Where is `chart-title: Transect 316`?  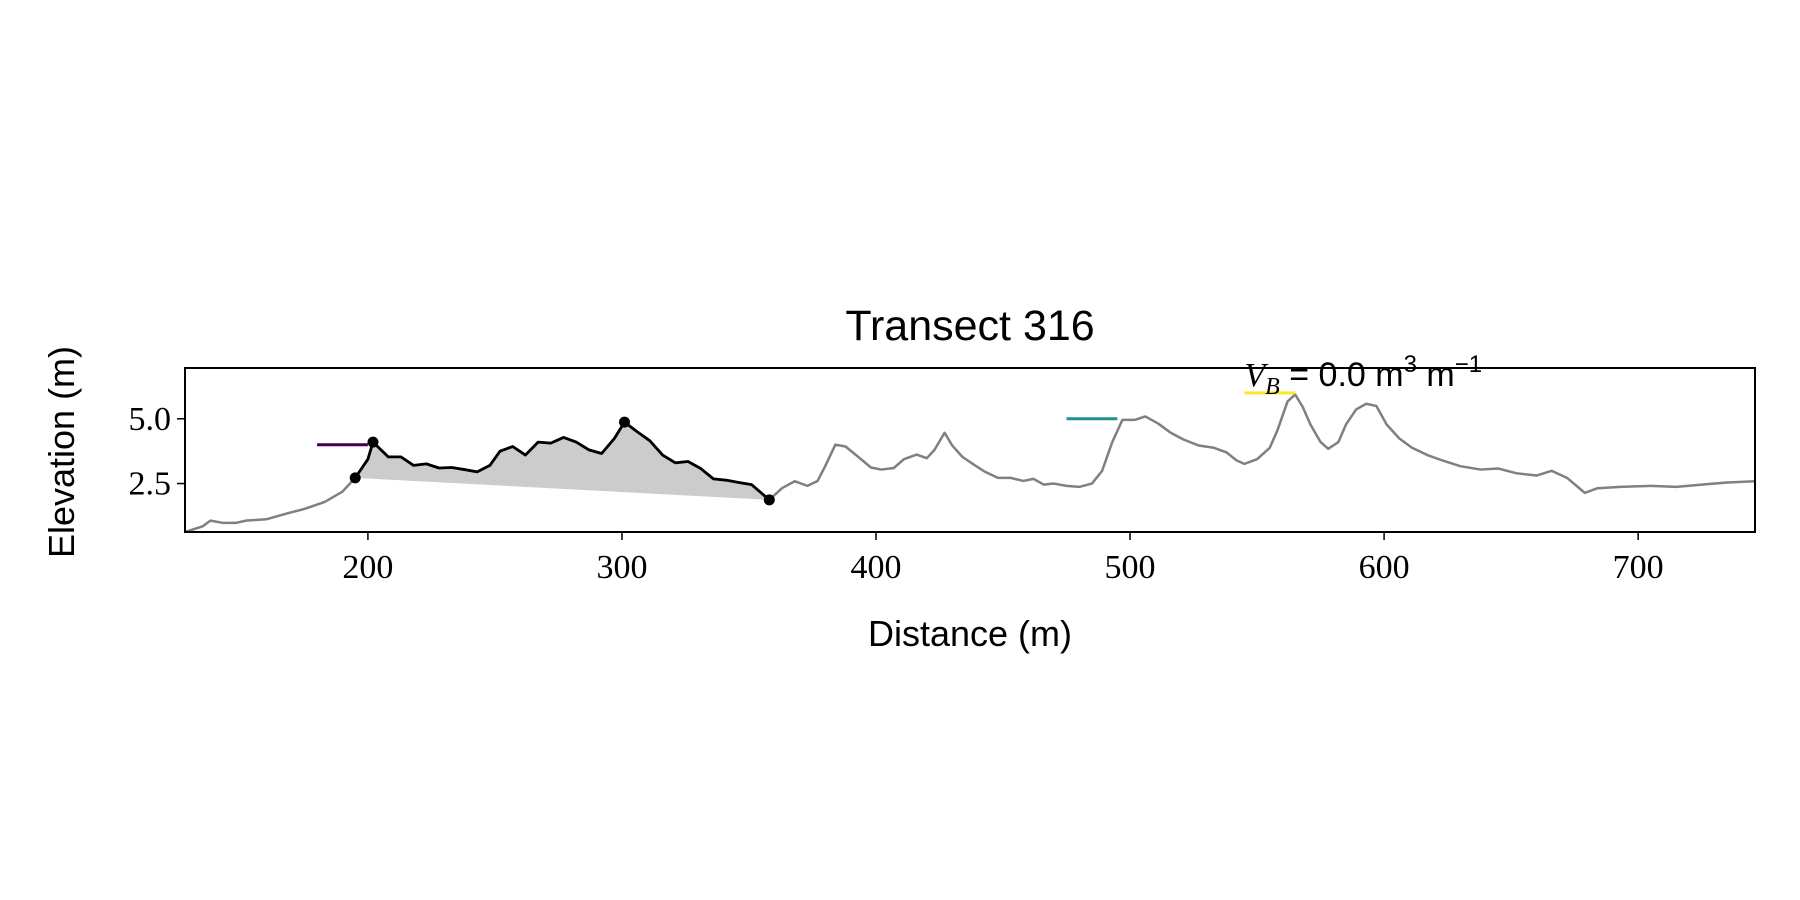
chart-title: Transect 316 is located at coordinates (969, 326).